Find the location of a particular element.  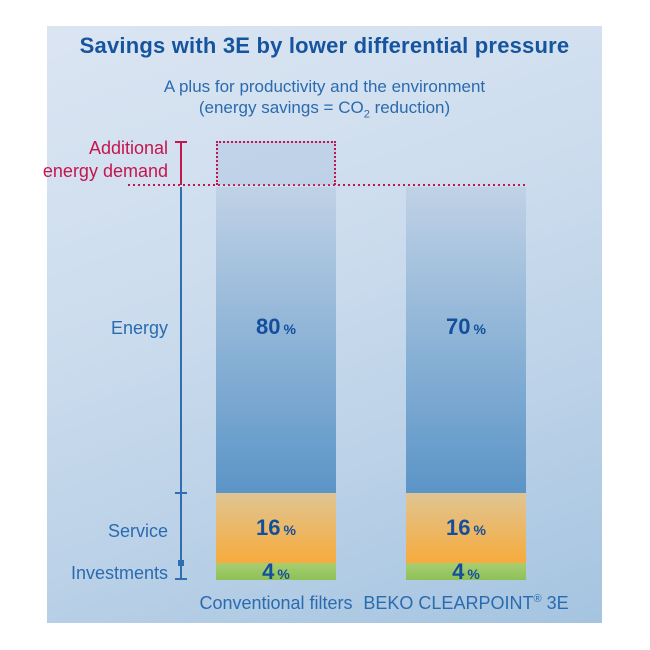

segment-investments-conventional: 4% is located at coordinates (276, 571).